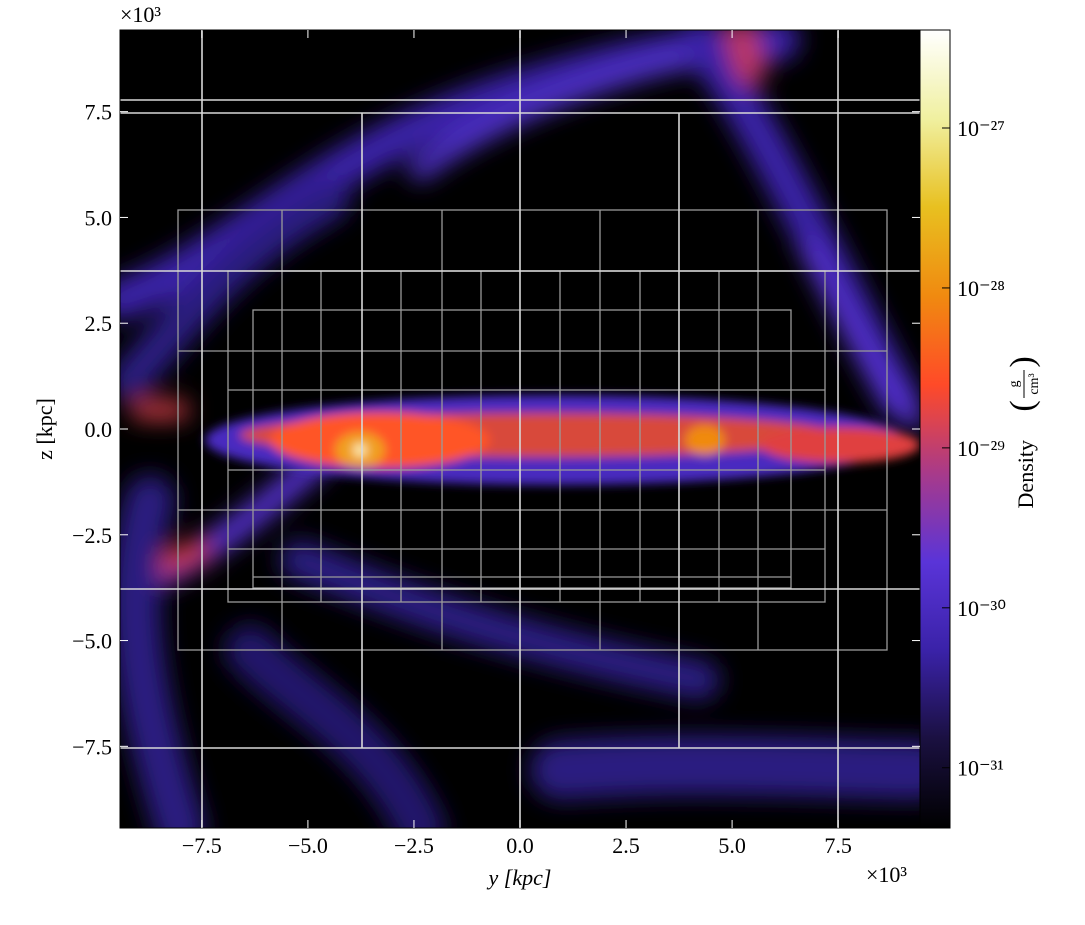 Image resolution: width=1085 pixels, height=925 pixels. Describe the element at coordinates (1022, 361) in the screenshot. I see `paren-close: )` at that location.